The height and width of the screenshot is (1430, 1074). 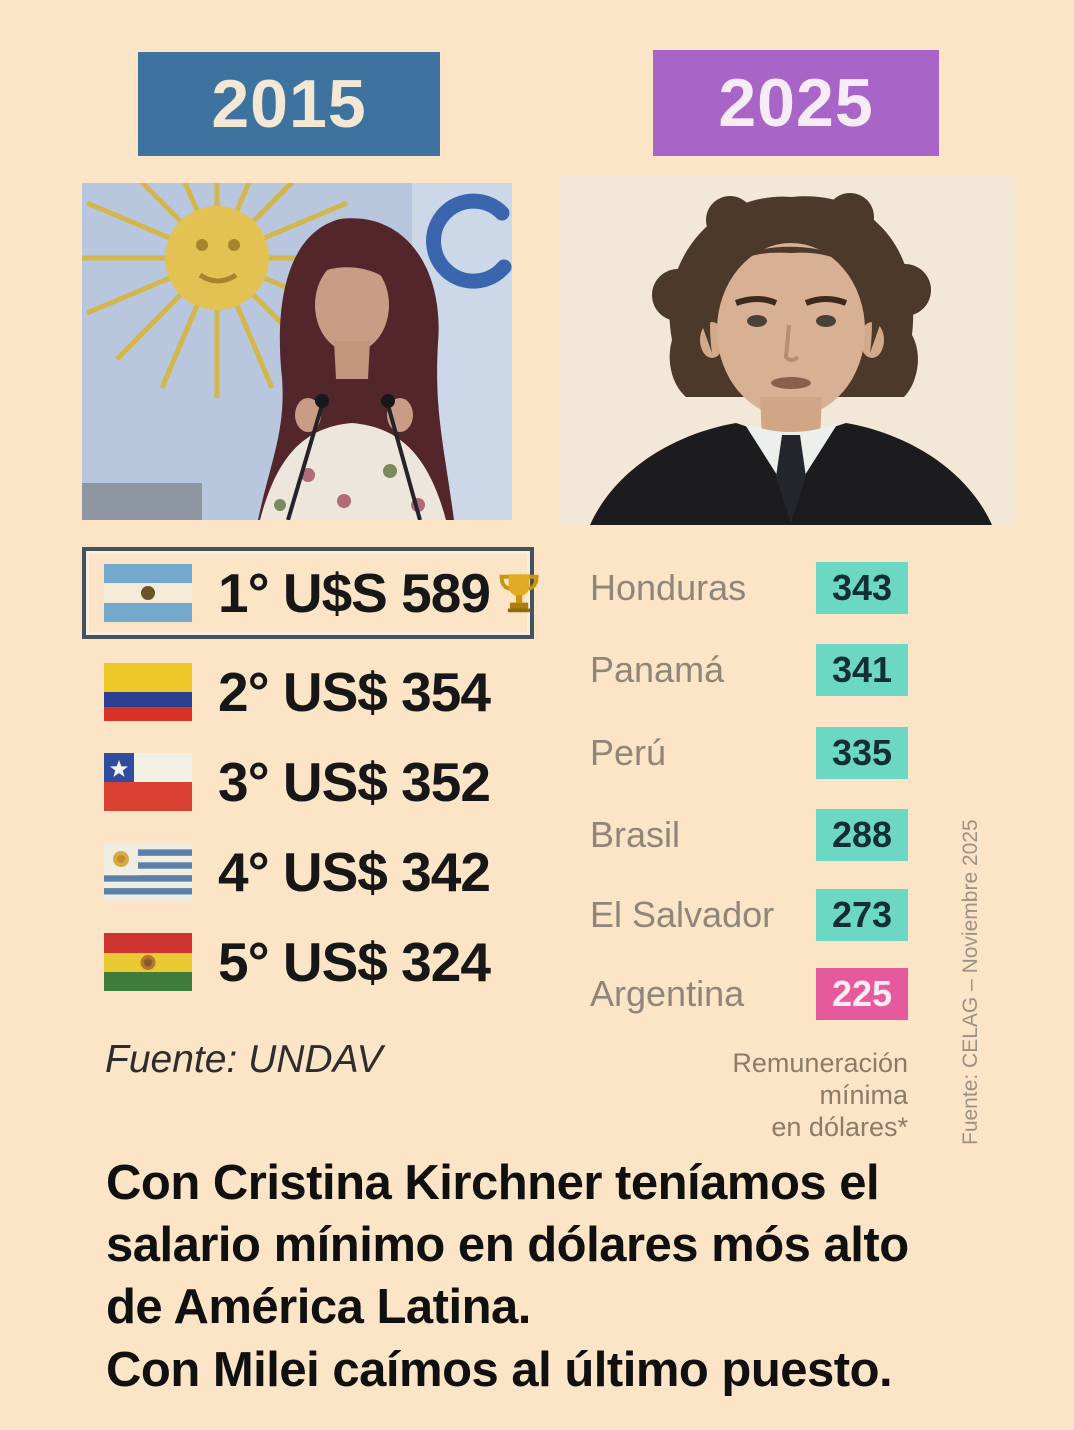 What do you see at coordinates (682, 914) in the screenshot?
I see `country-label: El Salvador` at bounding box center [682, 914].